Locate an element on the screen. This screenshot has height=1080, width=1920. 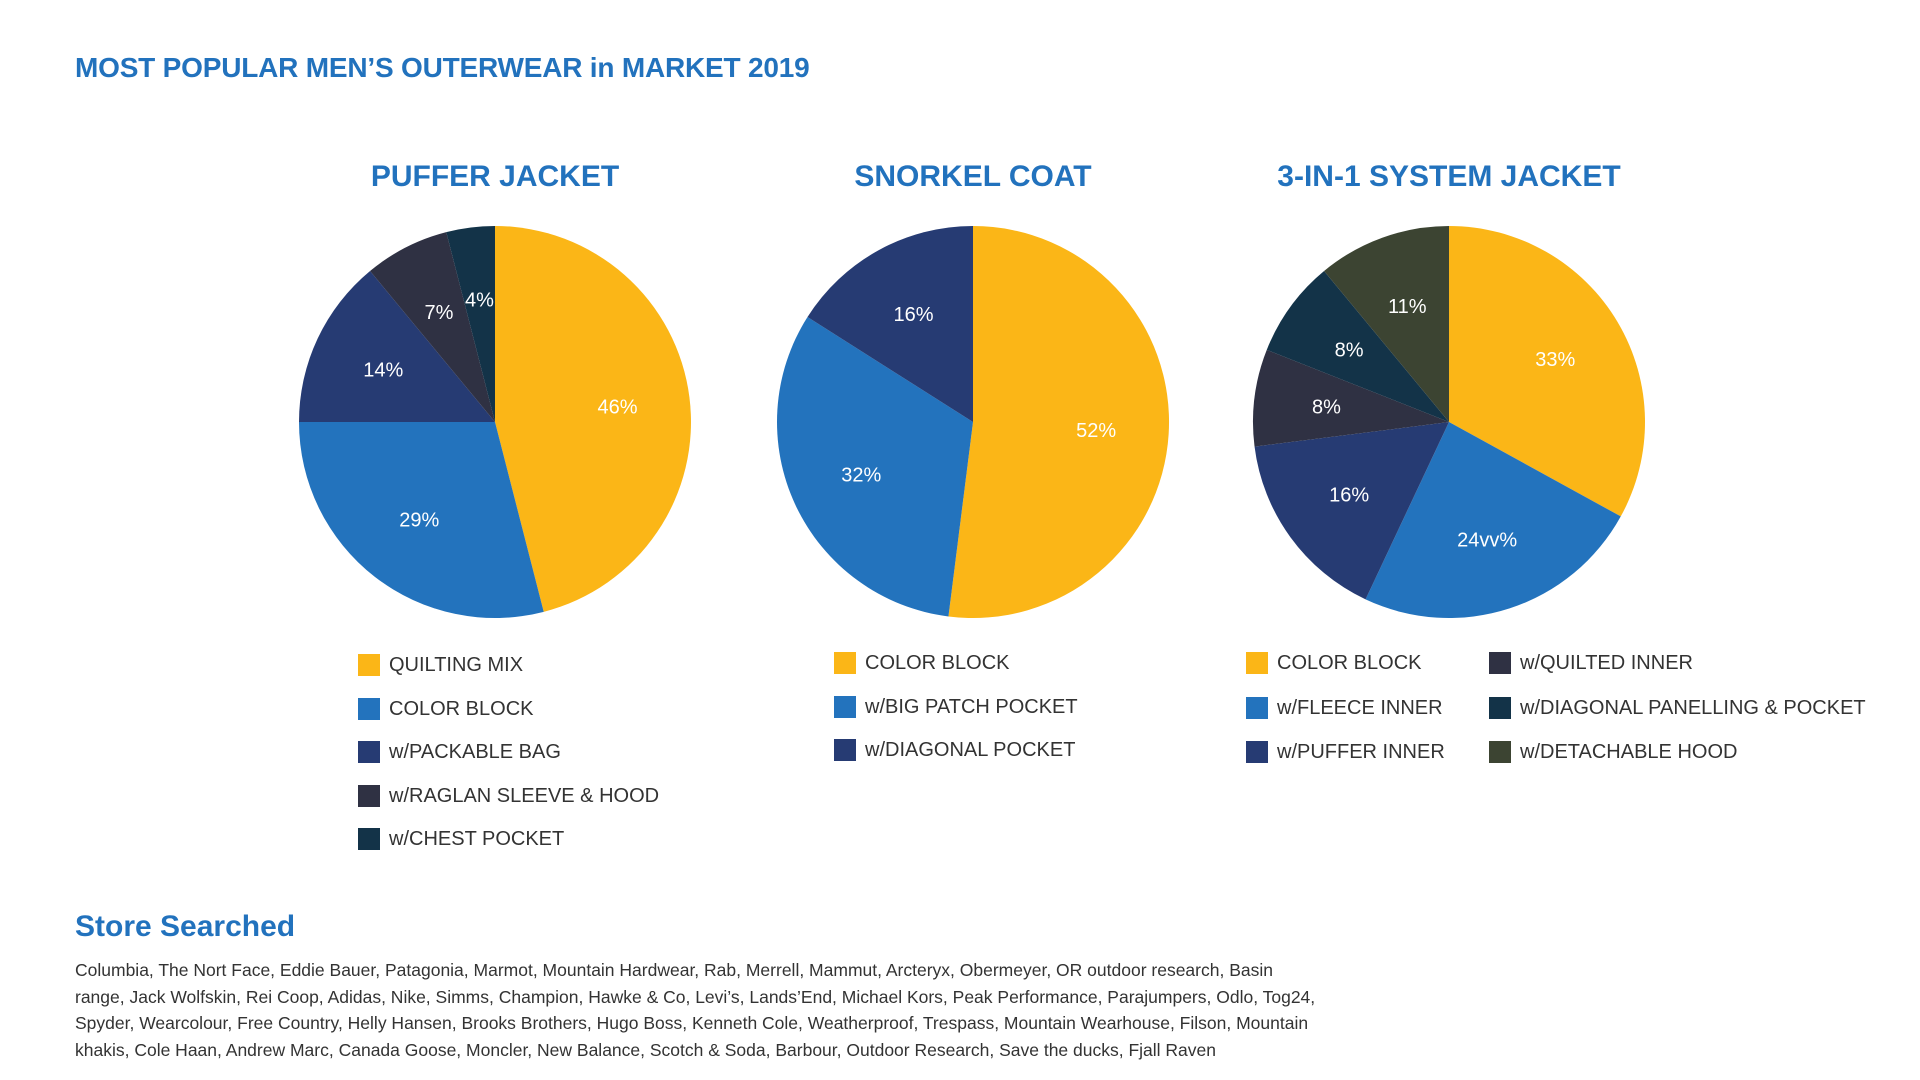
slice-label: 24vv% is located at coordinates (1487, 540).